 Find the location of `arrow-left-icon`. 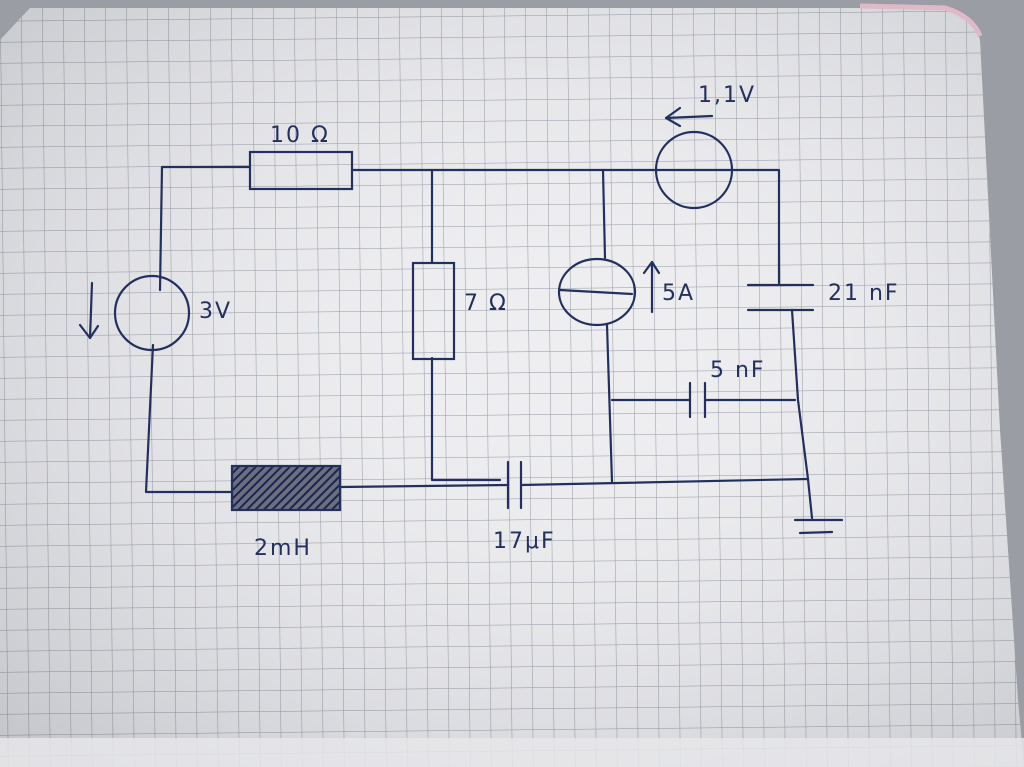

arrow-left-icon is located at coordinates (689, 117).